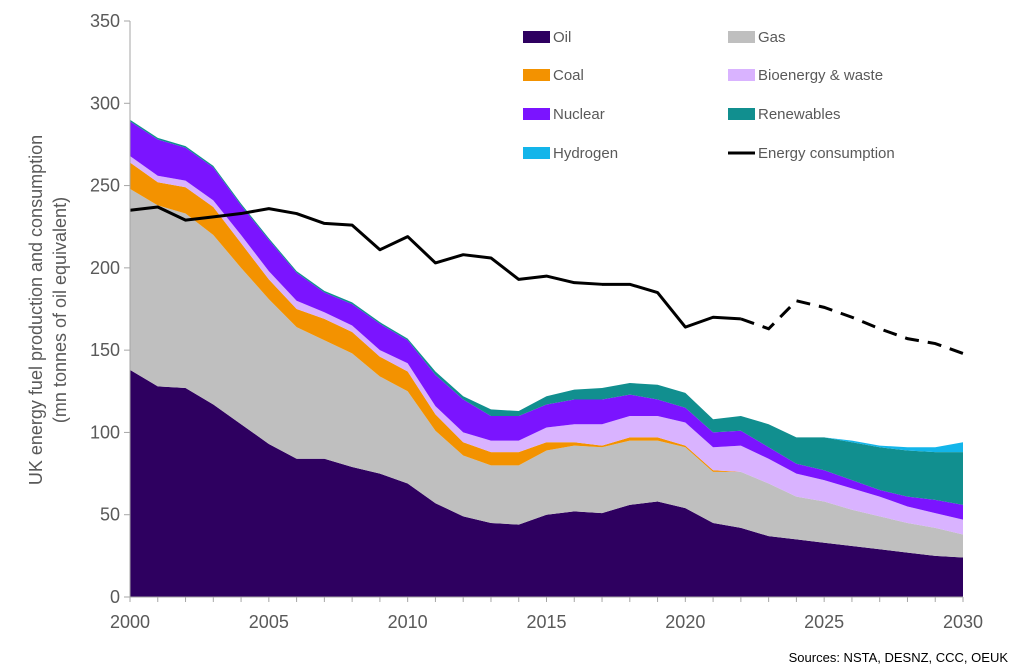 This screenshot has height=668, width=1024. What do you see at coordinates (110, 515) in the screenshot?
I see `y-tick-label: 50` at bounding box center [110, 515].